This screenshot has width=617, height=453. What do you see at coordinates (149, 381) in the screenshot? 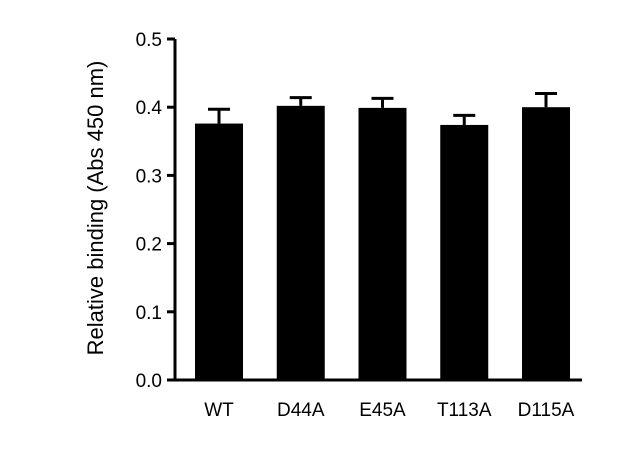
I see `y-tick-label: 0.0` at bounding box center [149, 381].